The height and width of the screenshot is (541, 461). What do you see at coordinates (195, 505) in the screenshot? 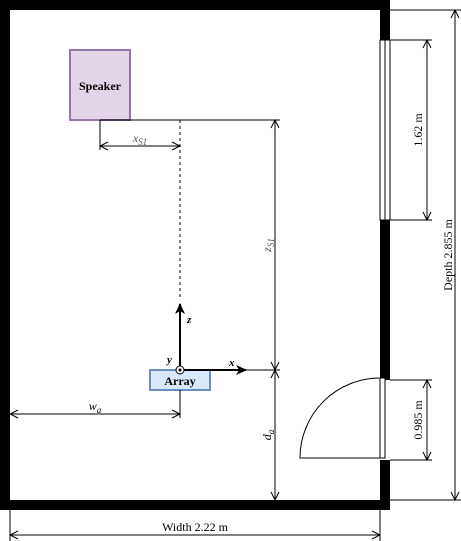
I see `wall-bottom` at bounding box center [195, 505].